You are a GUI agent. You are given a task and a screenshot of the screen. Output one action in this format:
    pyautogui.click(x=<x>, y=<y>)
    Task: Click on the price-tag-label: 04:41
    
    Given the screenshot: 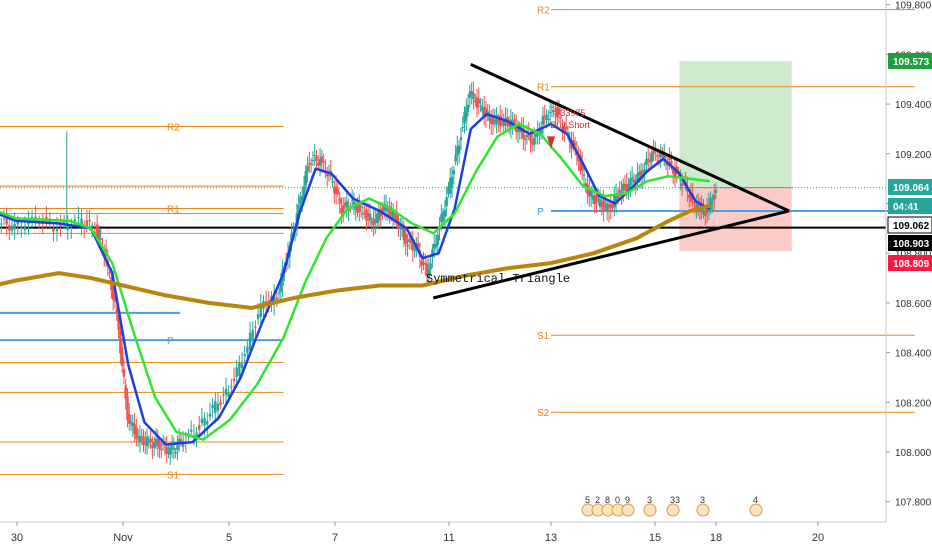 What is the action you would take?
    pyautogui.click(x=906, y=207)
    